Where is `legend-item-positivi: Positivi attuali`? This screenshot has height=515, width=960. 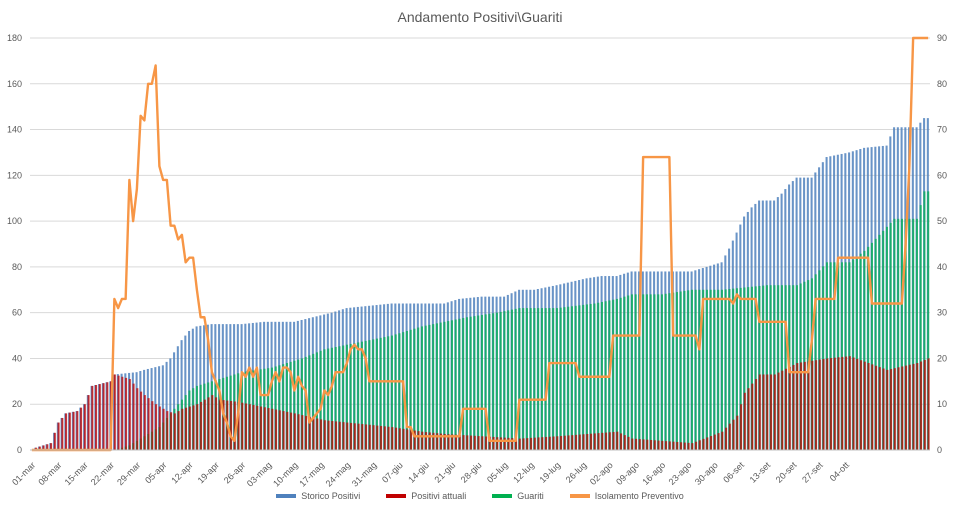 legend-item-positivi: Positivi attuali is located at coordinates (426, 496).